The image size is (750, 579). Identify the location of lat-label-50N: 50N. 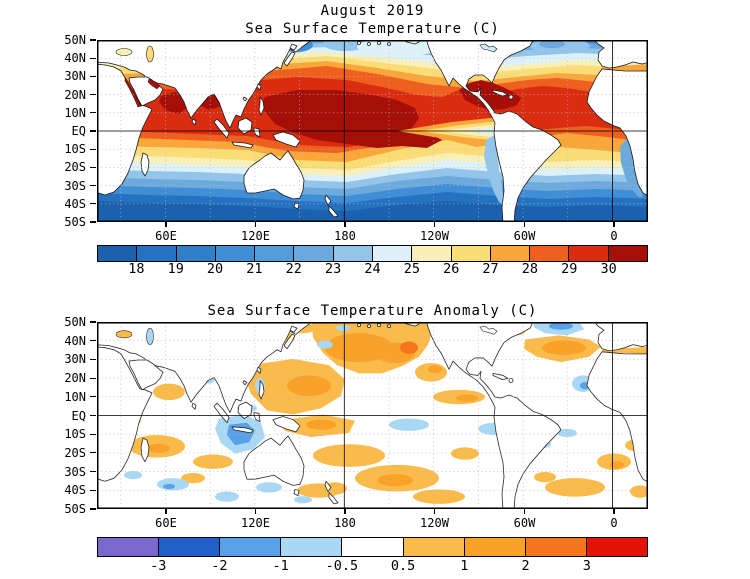
(75, 322).